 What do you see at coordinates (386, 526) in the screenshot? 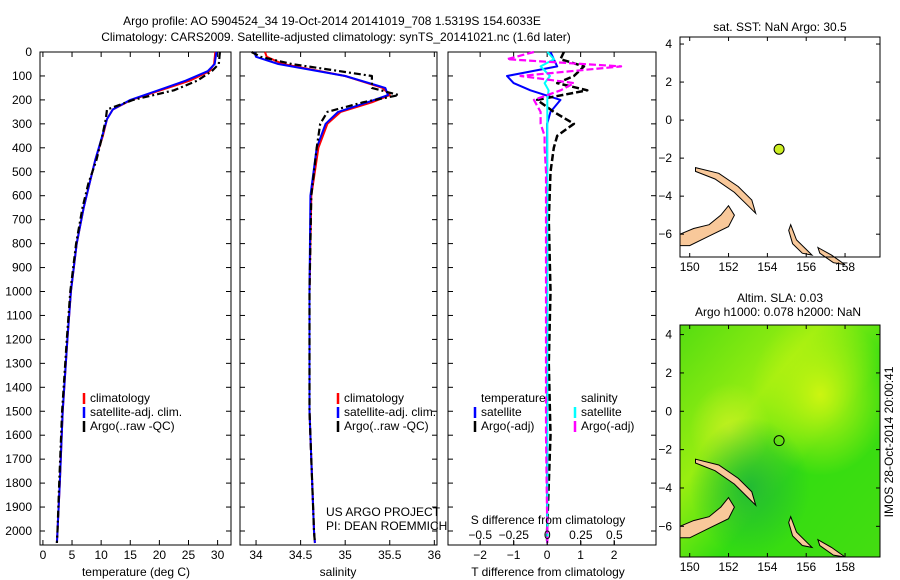
I see `pi-annotation: PI: DEAN ROEMMICH` at bounding box center [386, 526].